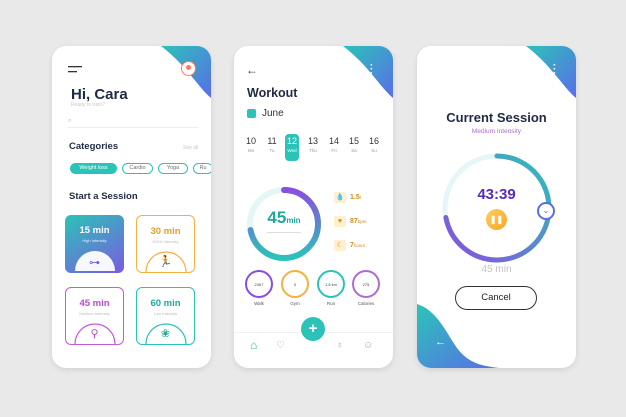 The width and height of the screenshot is (626, 417). What do you see at coordinates (272, 93) in the screenshot?
I see `page-title: Workout` at bounding box center [272, 93].